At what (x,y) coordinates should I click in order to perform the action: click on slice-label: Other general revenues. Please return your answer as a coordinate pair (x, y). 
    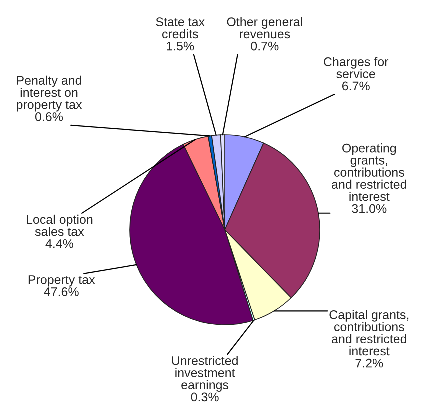
    Looking at the image, I should click on (264, 28).